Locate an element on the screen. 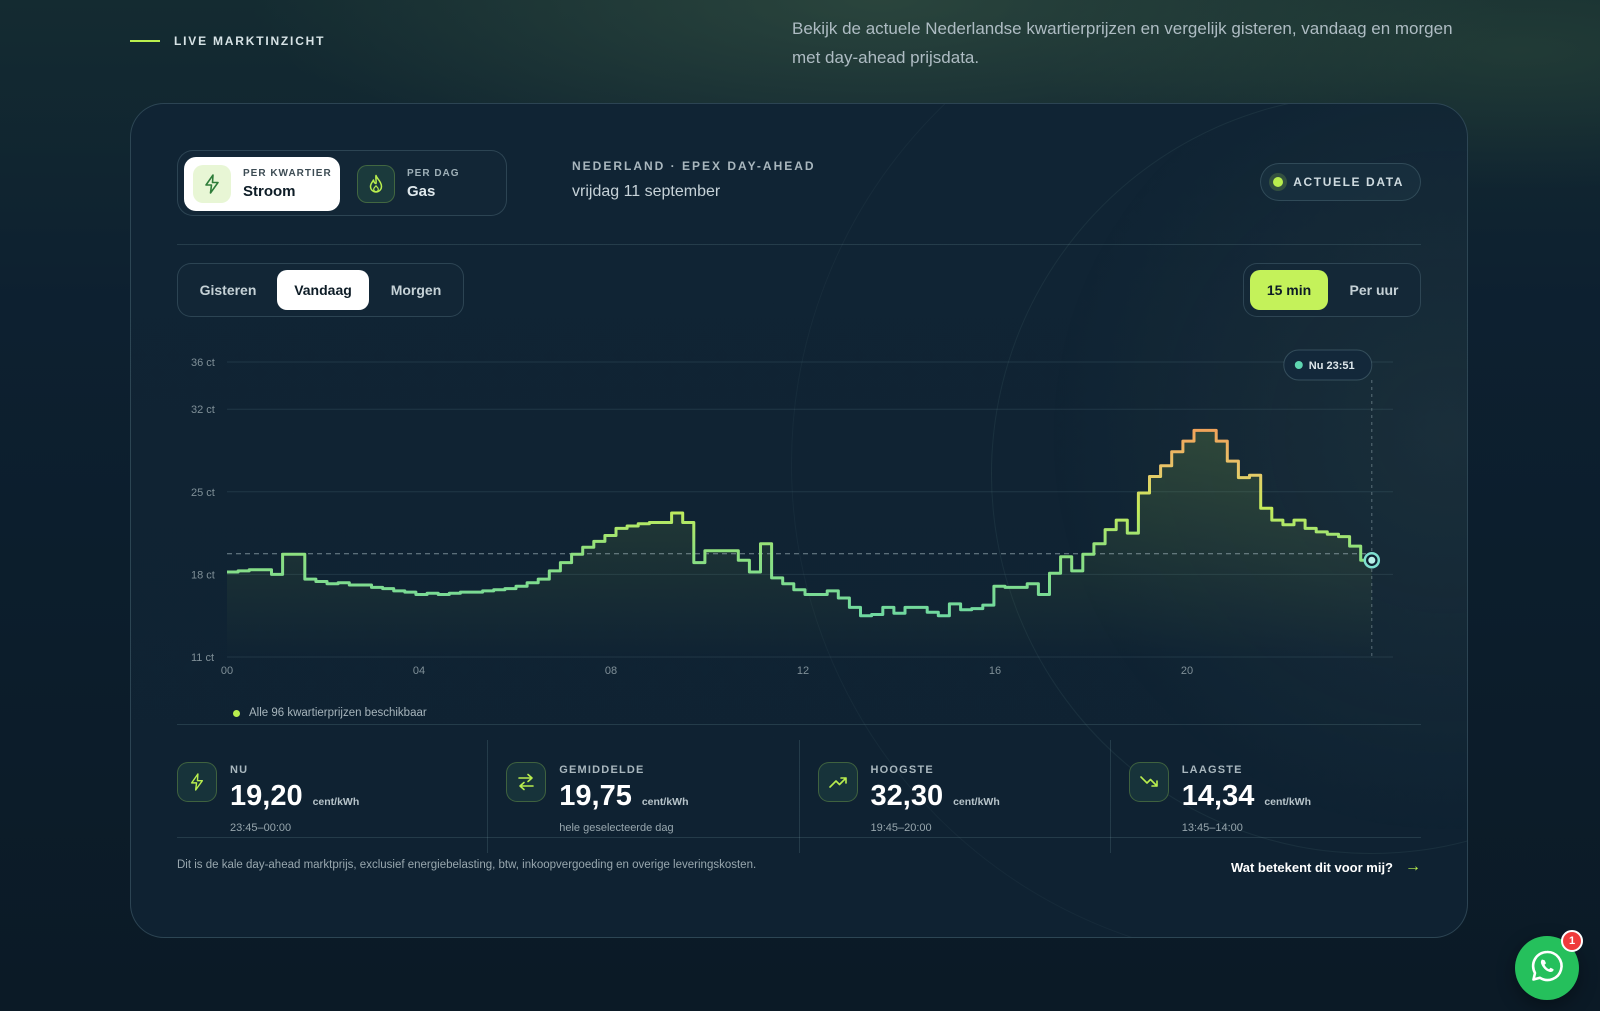  product-label: Gas is located at coordinates (421, 191).